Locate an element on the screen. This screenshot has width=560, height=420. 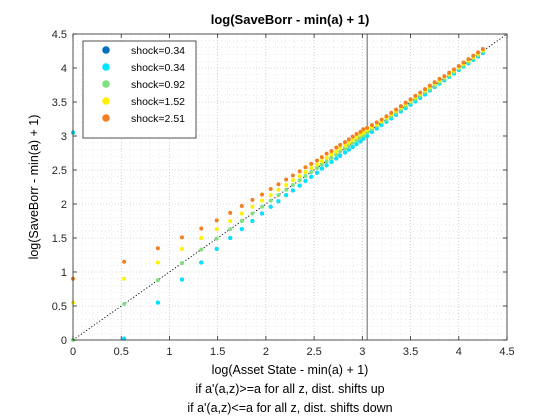
x-tick-label: 4 is located at coordinates (459, 352).